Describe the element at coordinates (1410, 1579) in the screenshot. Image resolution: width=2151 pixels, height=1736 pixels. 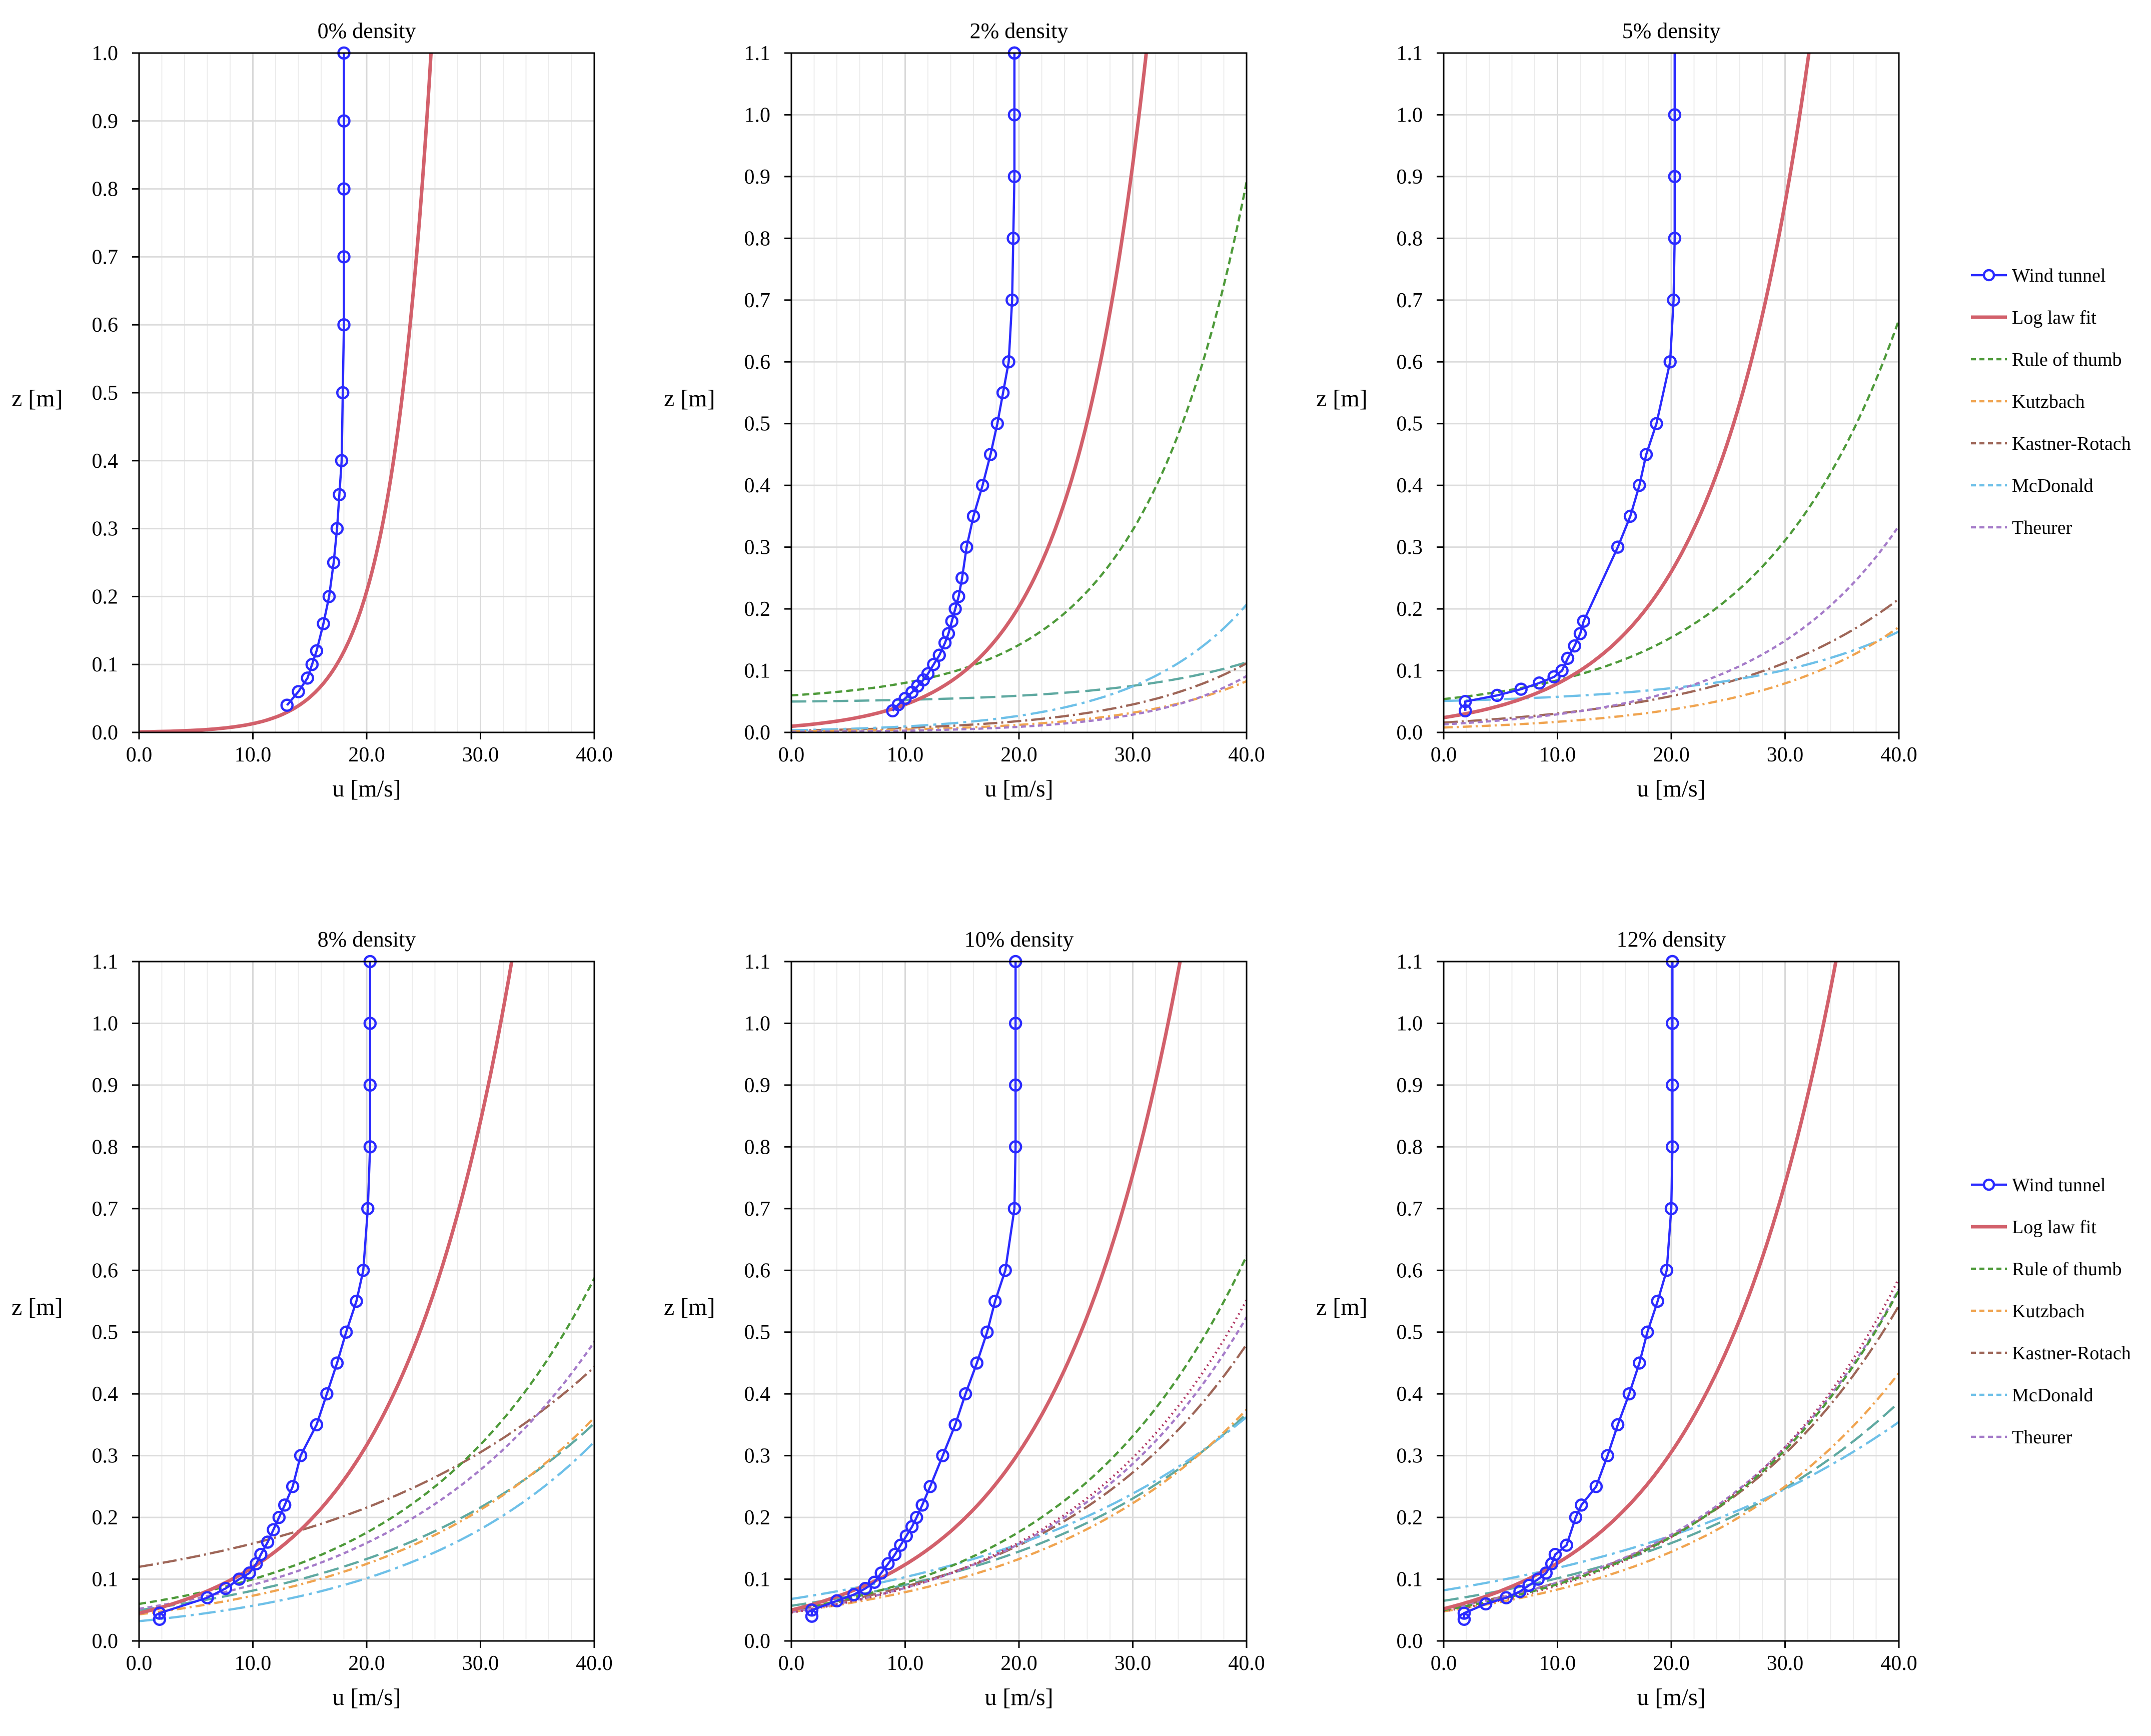
I see `y-tick-label: 0.1` at that location.